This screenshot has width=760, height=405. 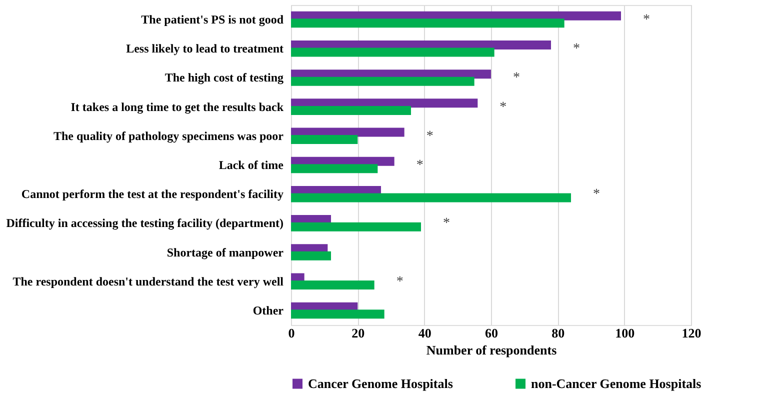 What do you see at coordinates (692, 333) in the screenshot?
I see `x-tick-label: 120` at bounding box center [692, 333].